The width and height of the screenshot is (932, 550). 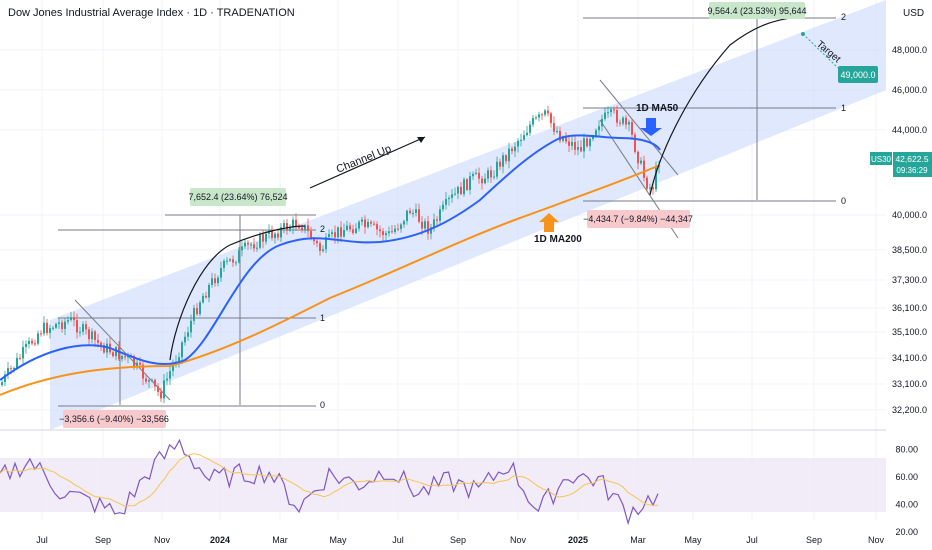 I want to click on rsi-line, so click(x=329, y=482).